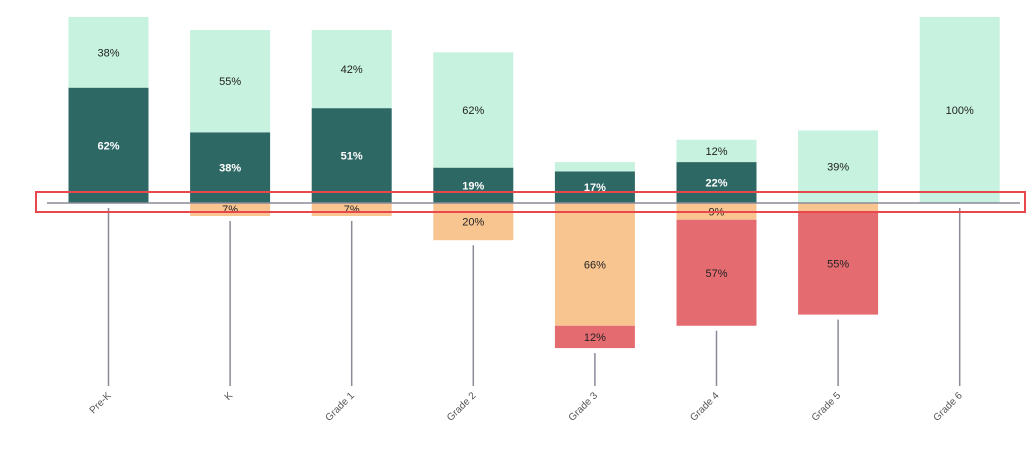 This screenshot has width=1035, height=450. What do you see at coordinates (584, 407) in the screenshot?
I see `x-tick-label-grade-3: Grade 3` at bounding box center [584, 407].